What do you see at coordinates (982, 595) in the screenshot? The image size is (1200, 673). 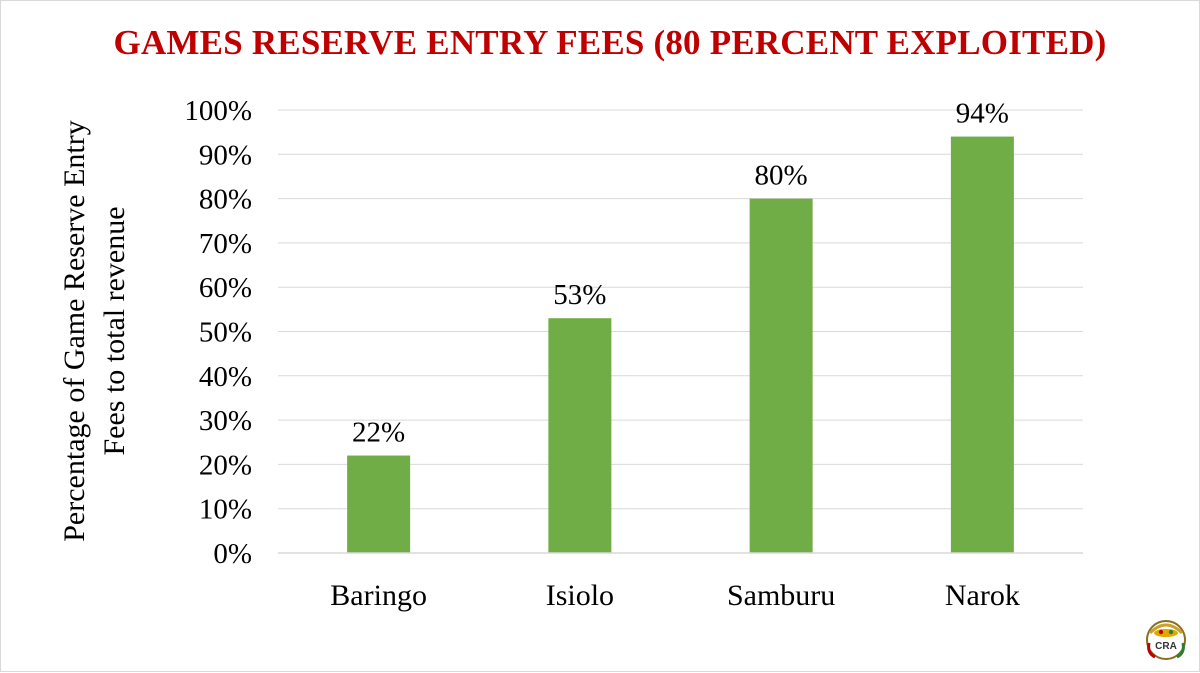 I see `x-tick-label: Narok` at bounding box center [982, 595].